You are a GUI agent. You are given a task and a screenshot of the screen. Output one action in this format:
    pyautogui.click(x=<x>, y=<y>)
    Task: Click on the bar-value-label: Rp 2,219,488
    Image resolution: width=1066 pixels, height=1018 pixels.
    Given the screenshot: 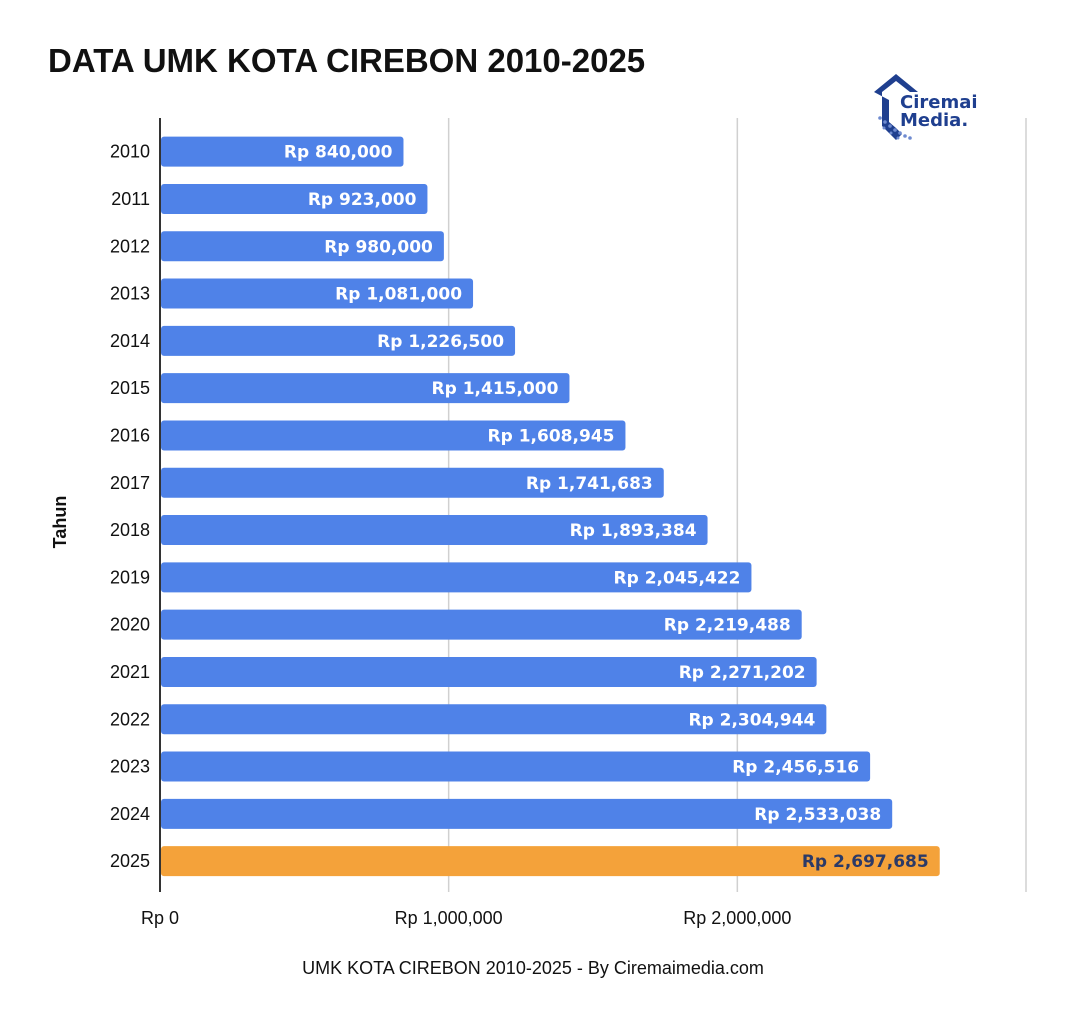 What is the action you would take?
    pyautogui.click(x=727, y=626)
    